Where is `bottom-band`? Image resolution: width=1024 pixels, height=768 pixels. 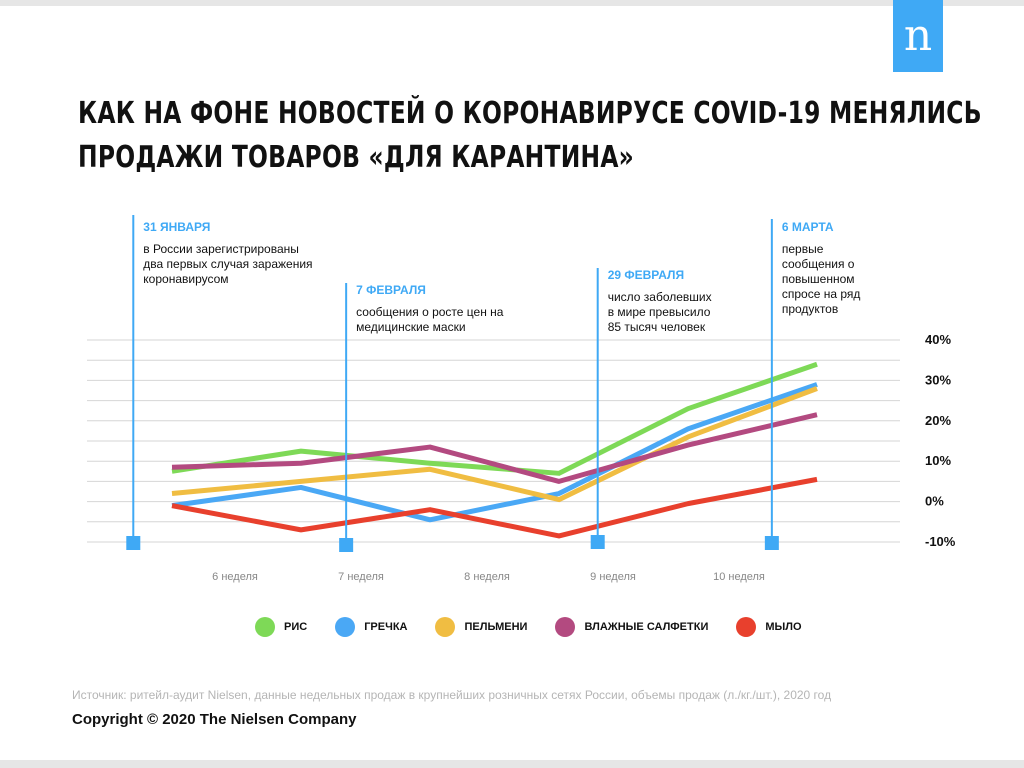
bottom-band is located at coordinates (512, 764).